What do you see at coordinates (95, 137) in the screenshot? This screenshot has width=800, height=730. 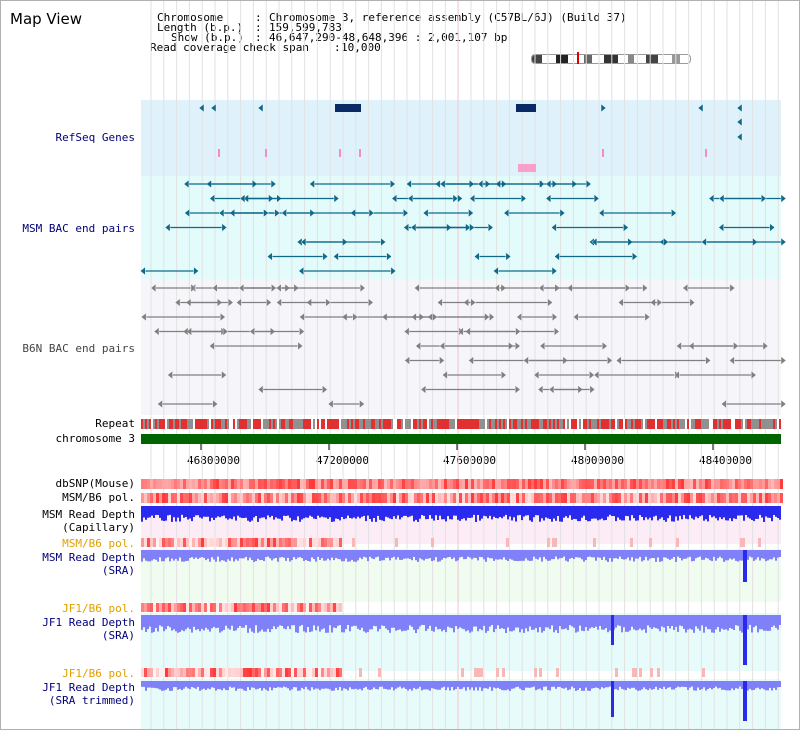 I see `track-label-refseq: RefSeq Genes` at bounding box center [95, 137].